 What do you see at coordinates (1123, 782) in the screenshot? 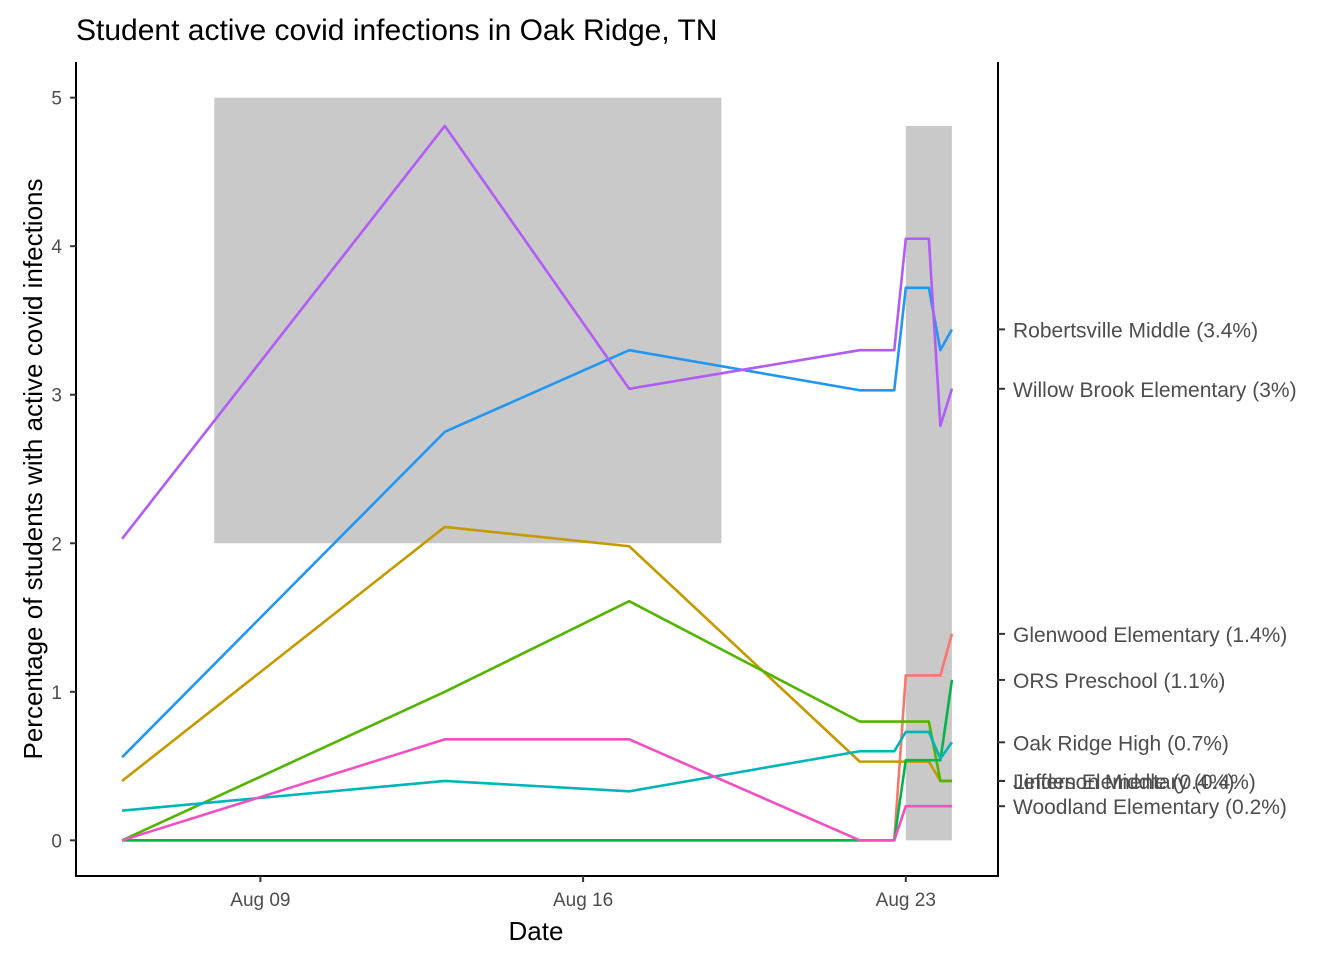
I see `end-label: Jefferson Middle (0.4%)` at bounding box center [1123, 782].